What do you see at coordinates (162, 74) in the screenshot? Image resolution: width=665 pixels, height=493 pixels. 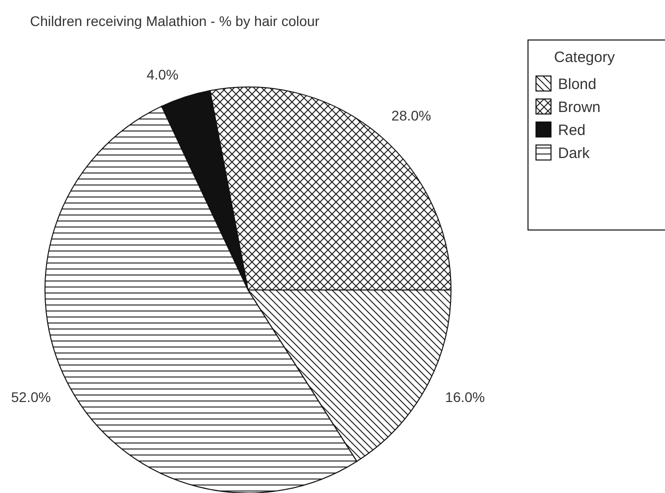 I see `data-label: 4.0%` at bounding box center [162, 74].